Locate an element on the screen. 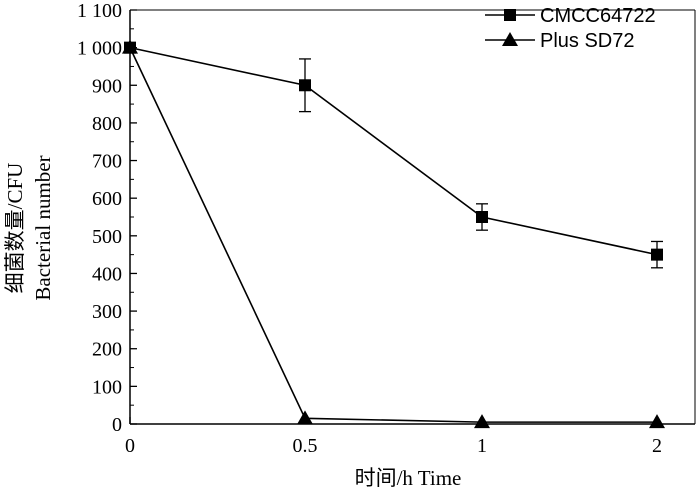 The image size is (700, 490). y-tick-label: 1 000 is located at coordinates (99, 49).